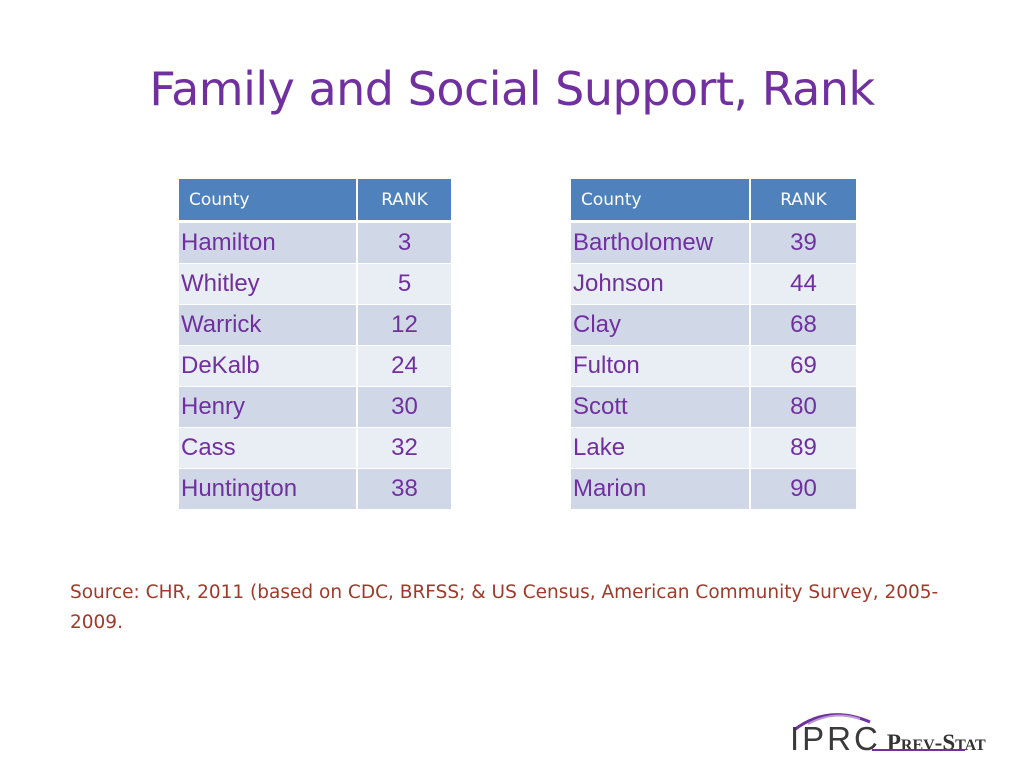  I want to click on rank-cell: 39, so click(803, 242).